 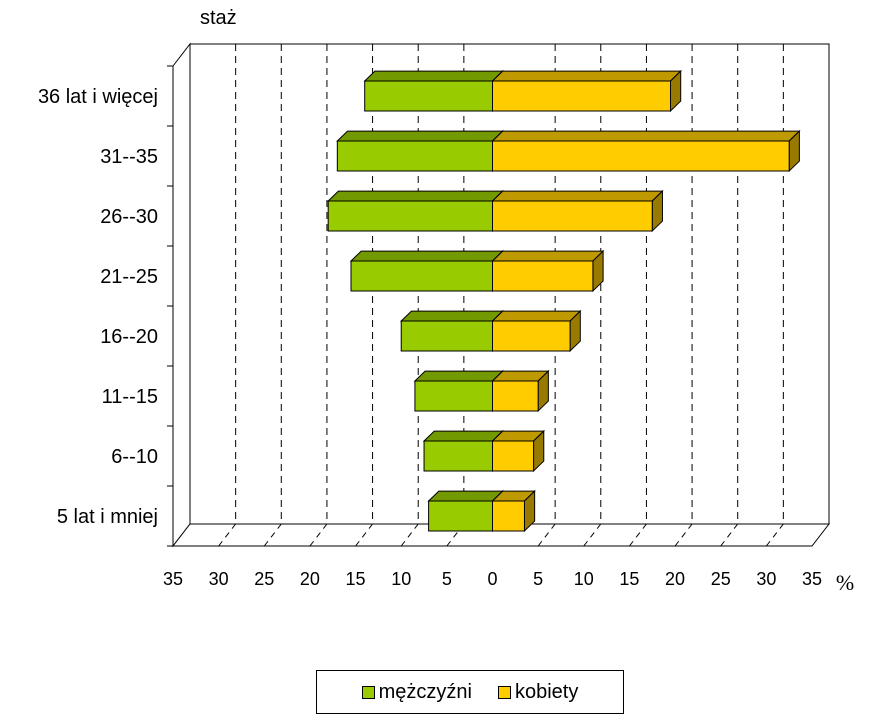 I want to click on bar-women-5-front, so click(x=572, y=216).